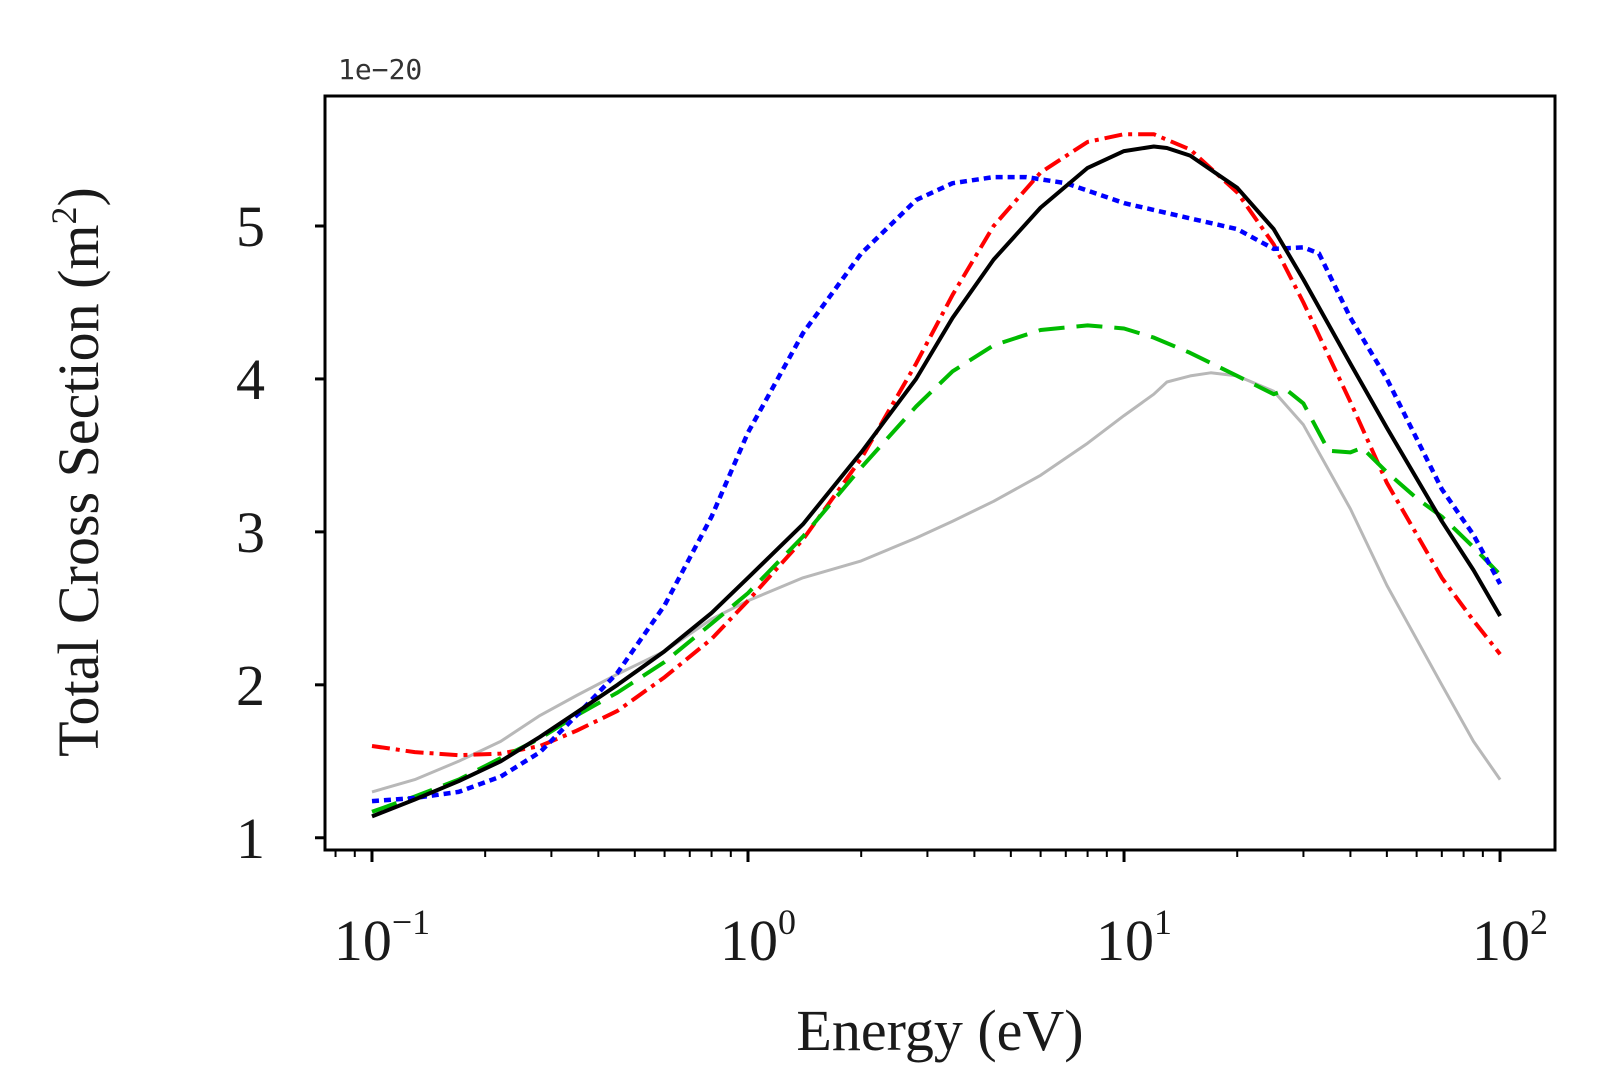  I want to click on x-tick-label-exp: 2, so click(1539, 922).